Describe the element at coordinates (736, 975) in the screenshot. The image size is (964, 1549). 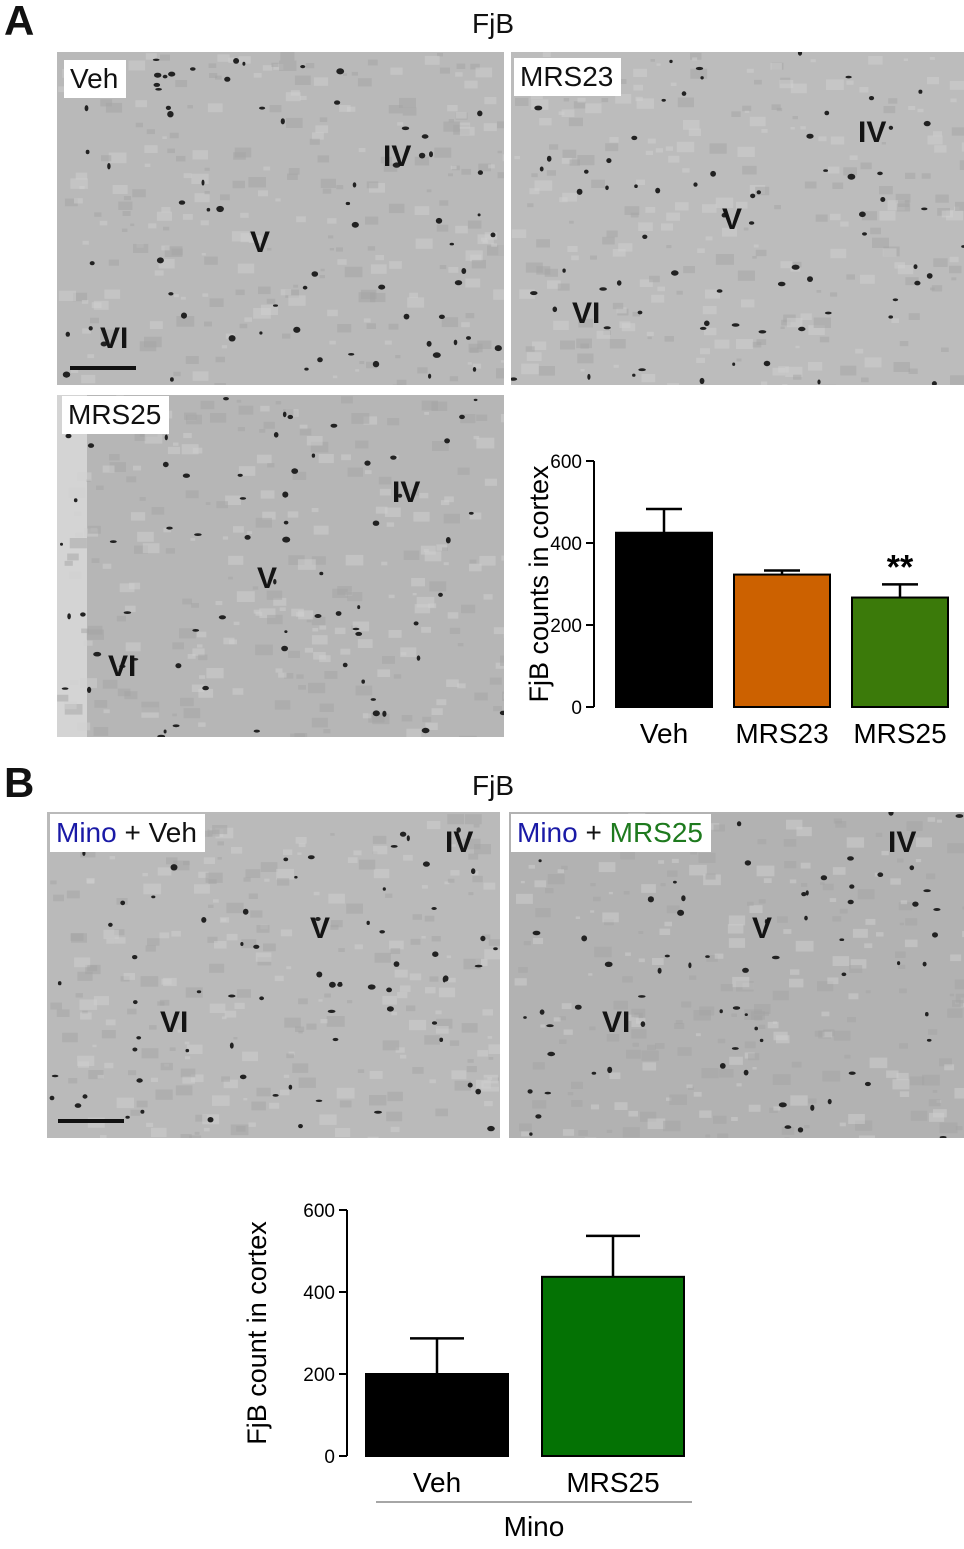
I see `micrograph-mino-mrs25` at that location.